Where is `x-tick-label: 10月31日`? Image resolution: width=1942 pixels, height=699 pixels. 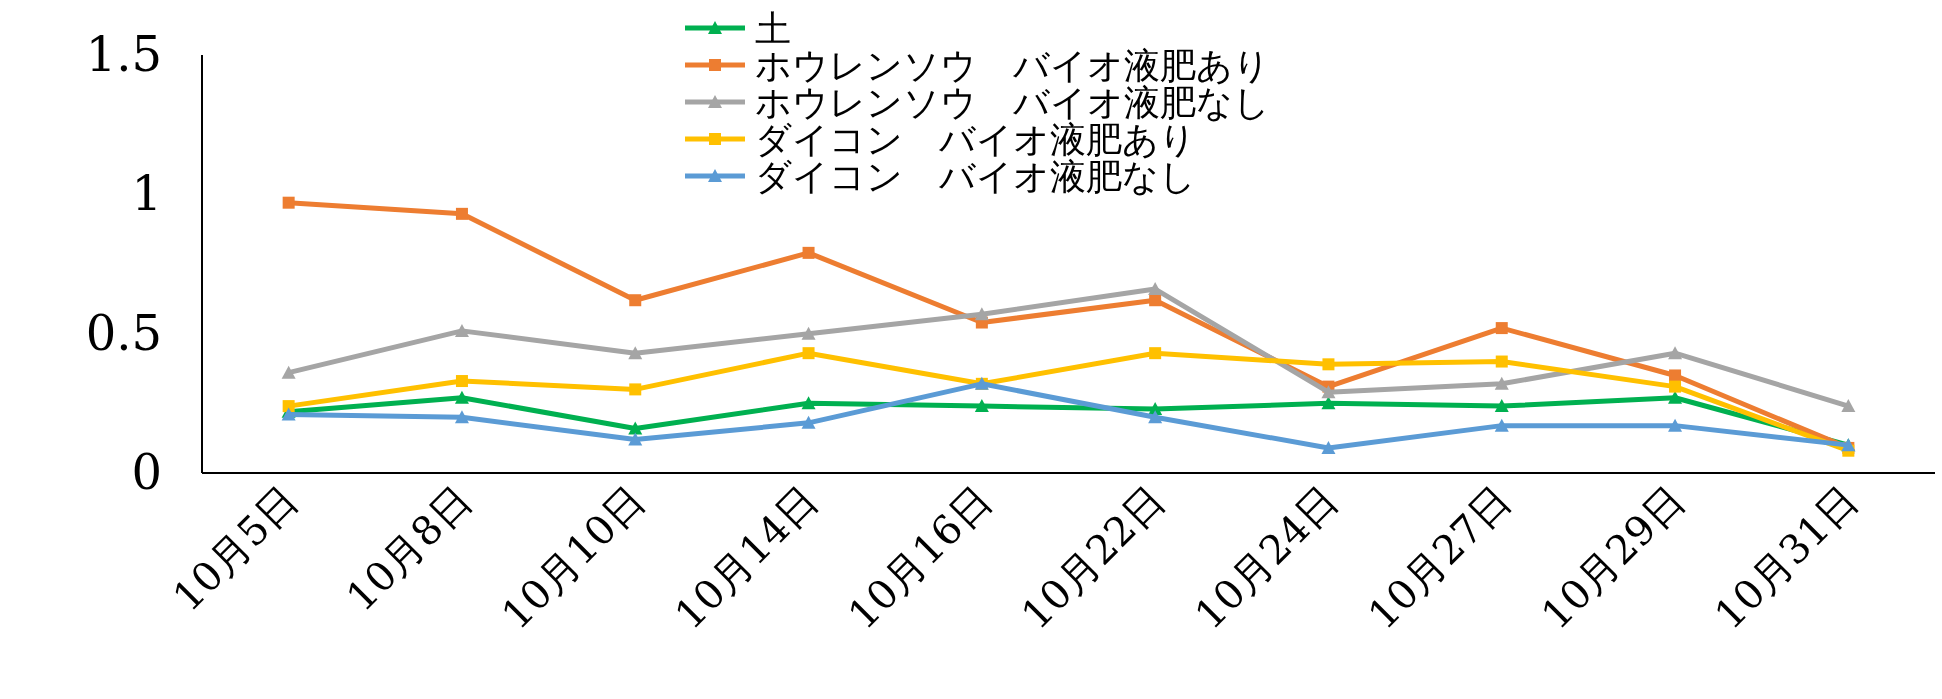 x-tick-label: 10月31日 is located at coordinates (1786, 557).